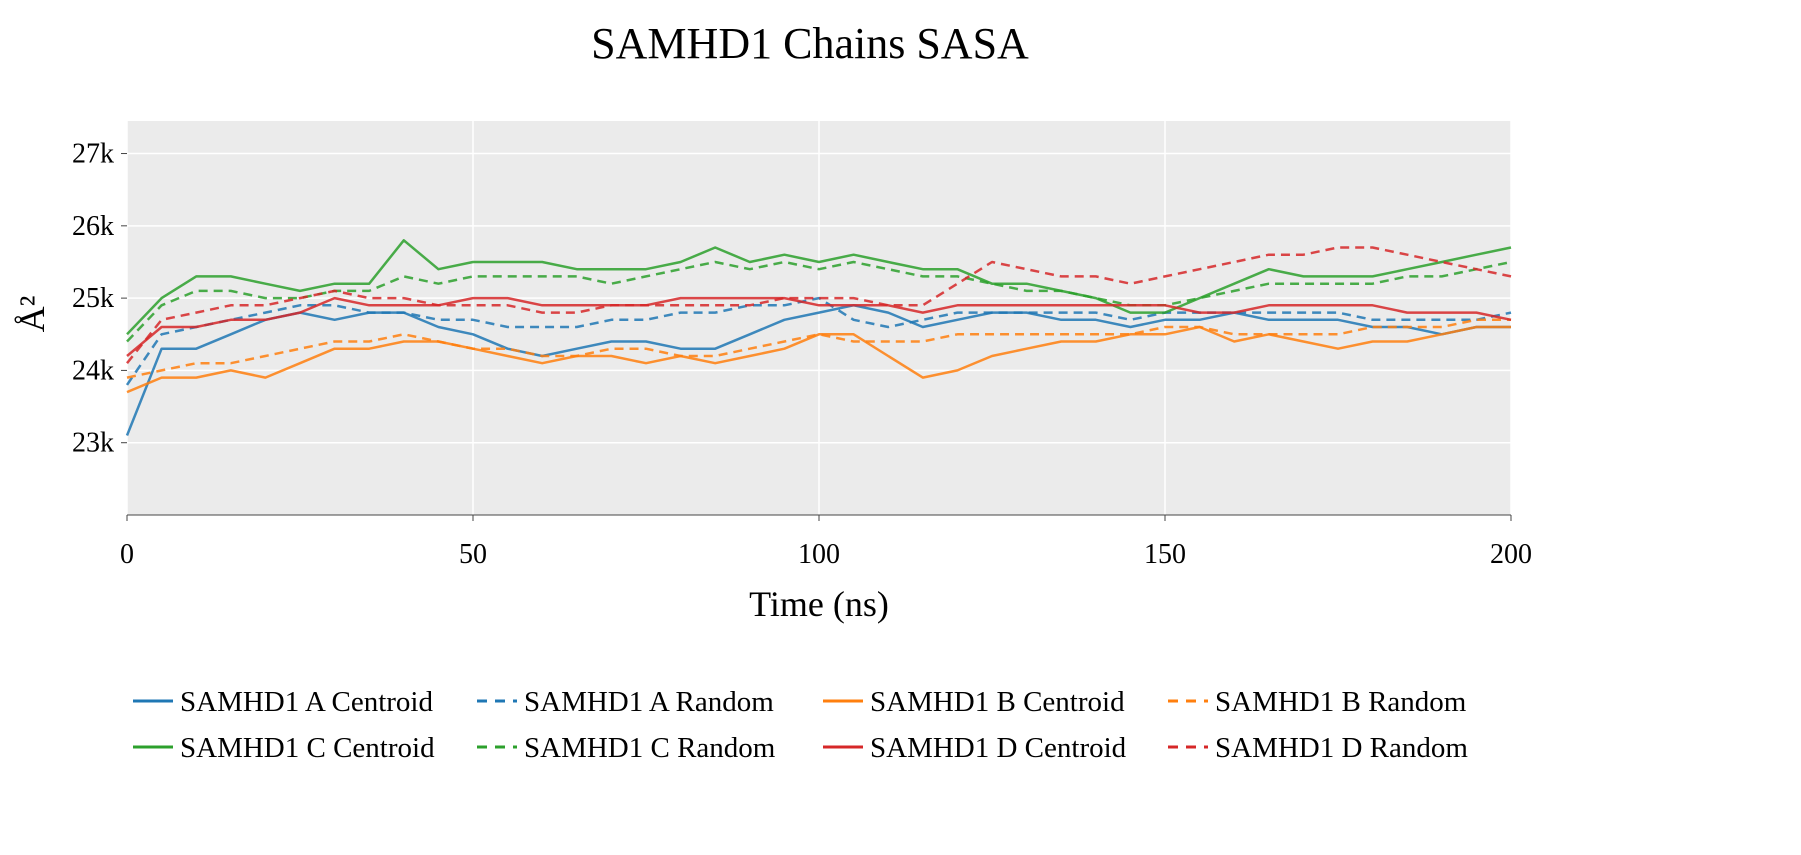 The width and height of the screenshot is (1801, 855). What do you see at coordinates (307, 748) in the screenshot?
I see `legend-label: SAMHD1 C Centroid` at bounding box center [307, 748].